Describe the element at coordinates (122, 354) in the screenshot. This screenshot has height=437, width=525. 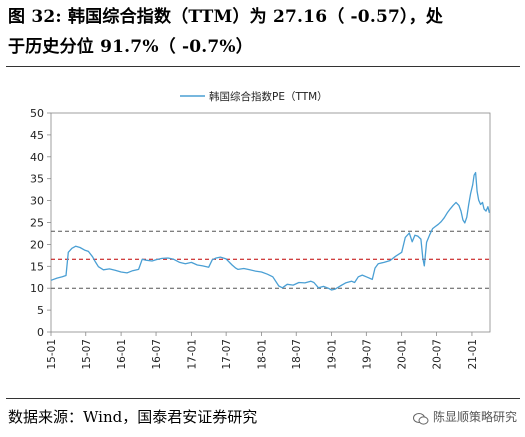
I see `x-tick-label: 16-01` at that location.